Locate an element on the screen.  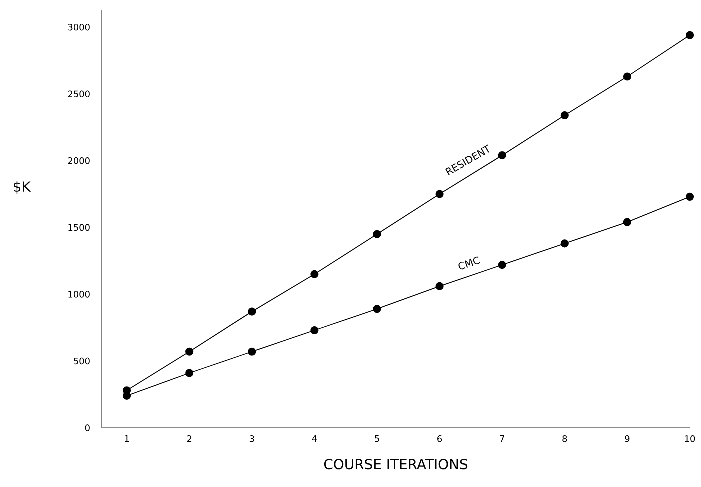
y-tick-label: 1000 is located at coordinates (79, 294).